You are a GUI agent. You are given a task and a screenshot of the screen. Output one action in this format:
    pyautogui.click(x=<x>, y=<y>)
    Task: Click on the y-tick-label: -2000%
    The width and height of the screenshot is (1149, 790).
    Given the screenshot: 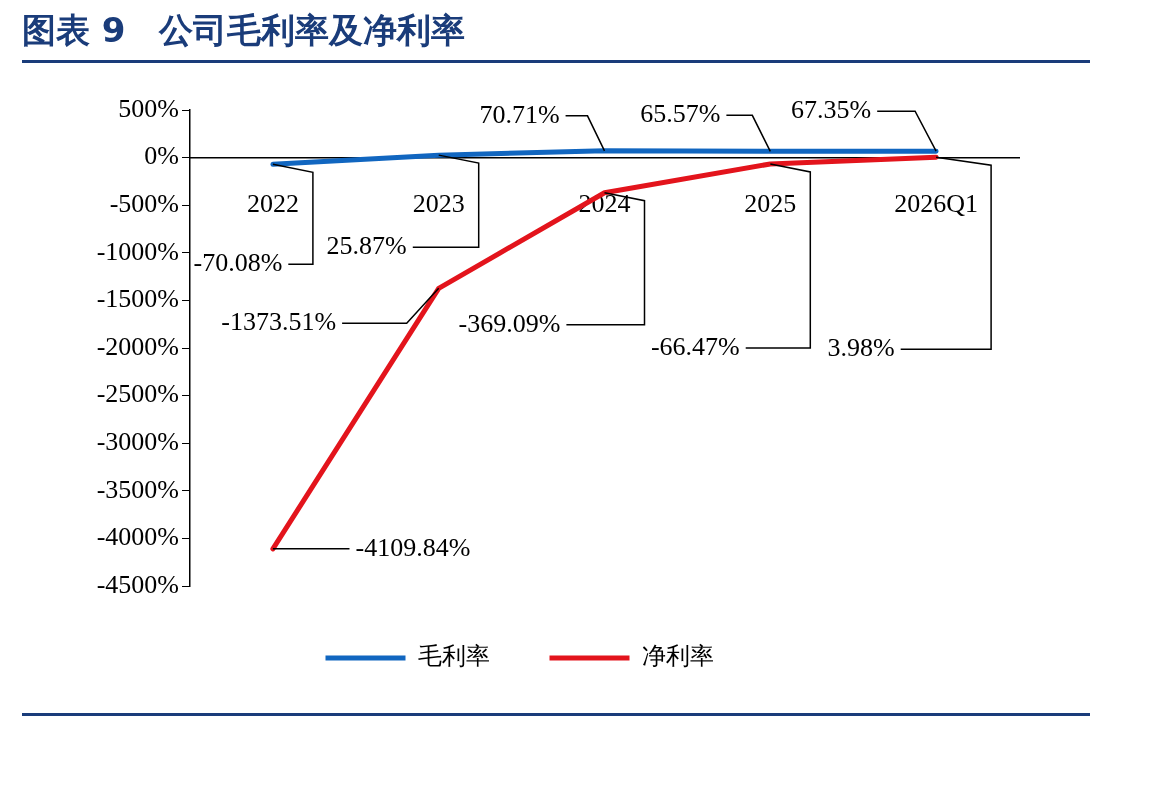 What is the action you would take?
    pyautogui.click(x=137, y=346)
    